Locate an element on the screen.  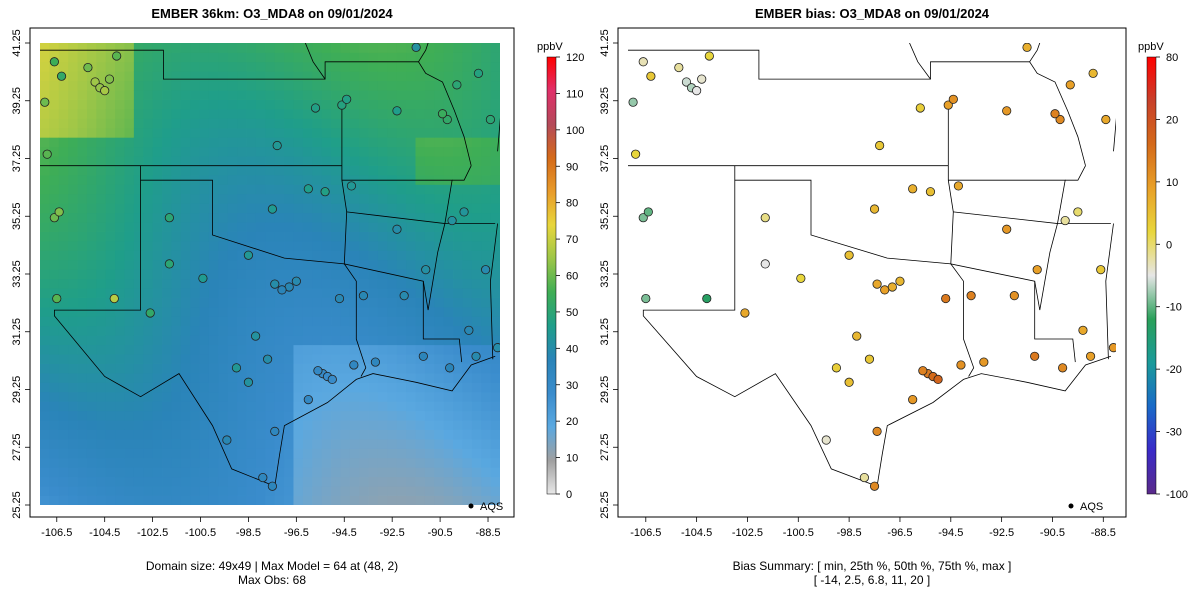
x-tick-label: -92.5 is located at coordinates (392, 533).